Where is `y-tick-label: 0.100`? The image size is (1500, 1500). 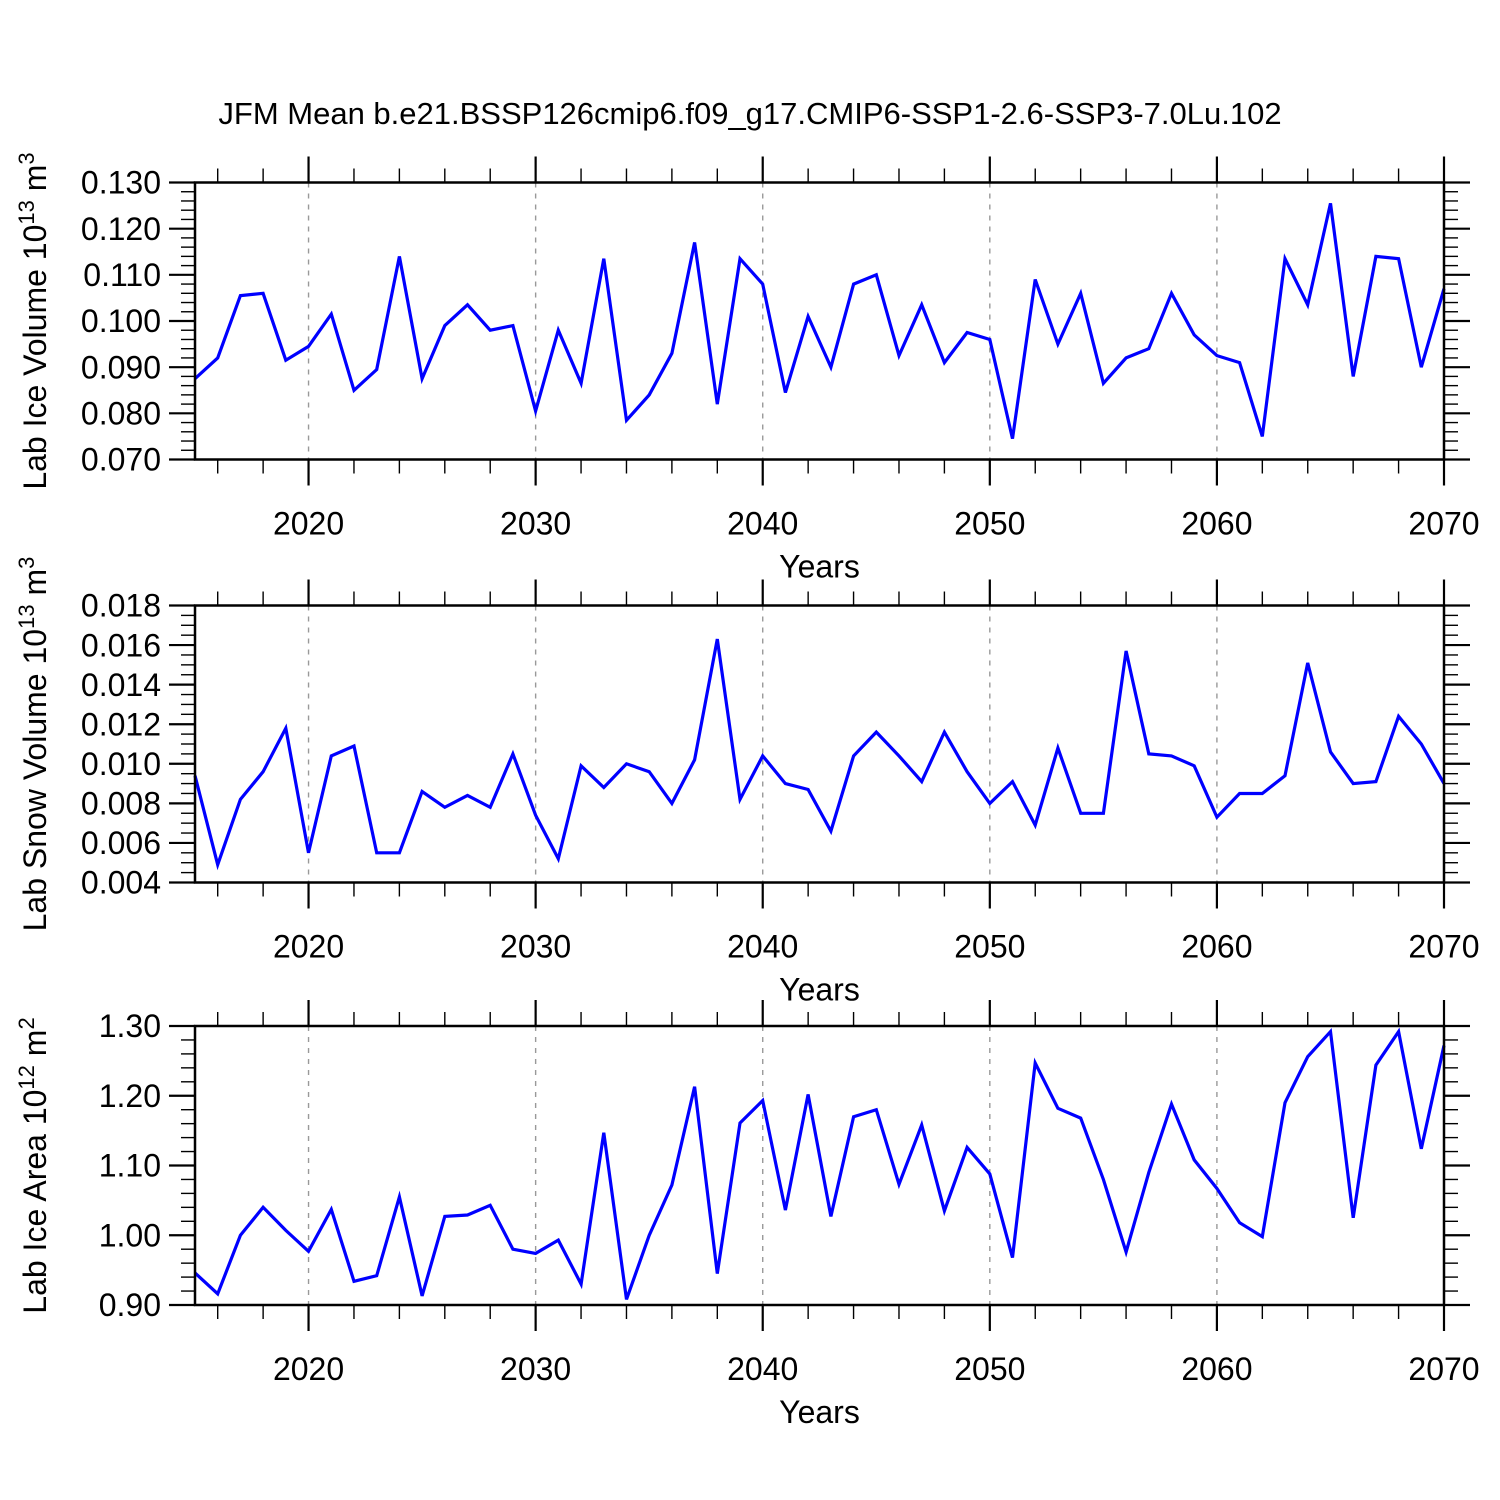
y-tick-label: 0.100 is located at coordinates (121, 321).